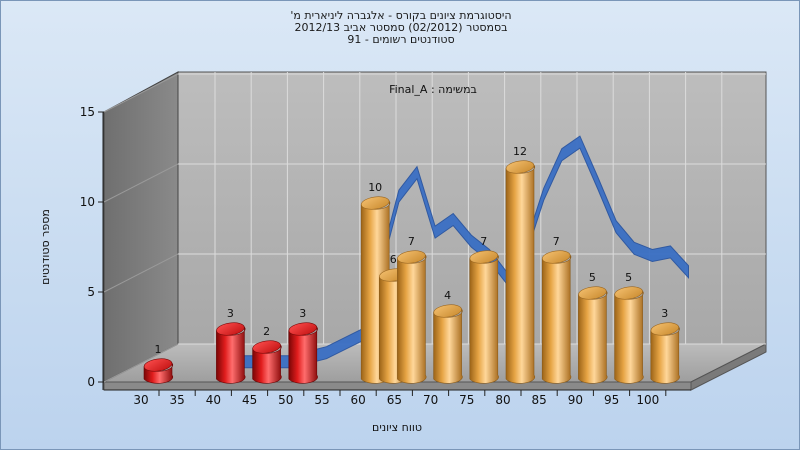  I want to click on floor-right-edge, so click(728, 367).